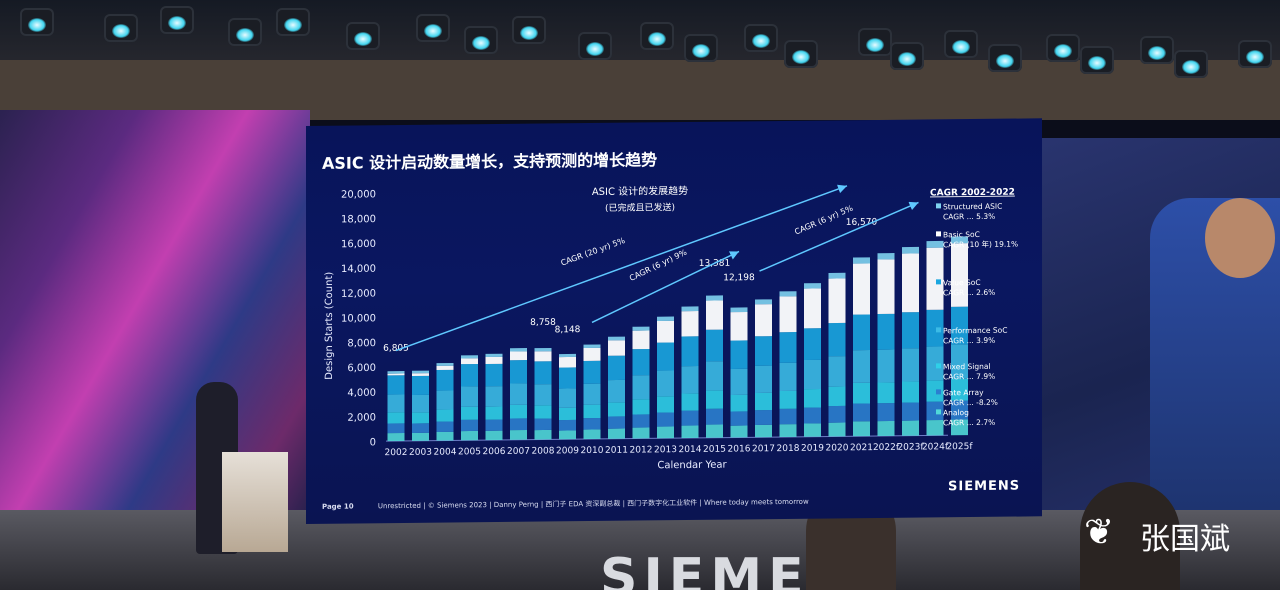 The width and height of the screenshot is (1280, 590). I want to click on legend-entry: Analog, so click(956, 412).